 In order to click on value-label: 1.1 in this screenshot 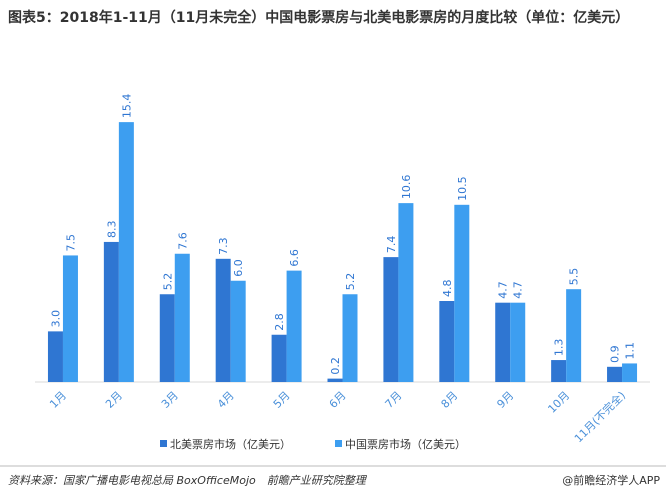, I will do `click(630, 351)`.